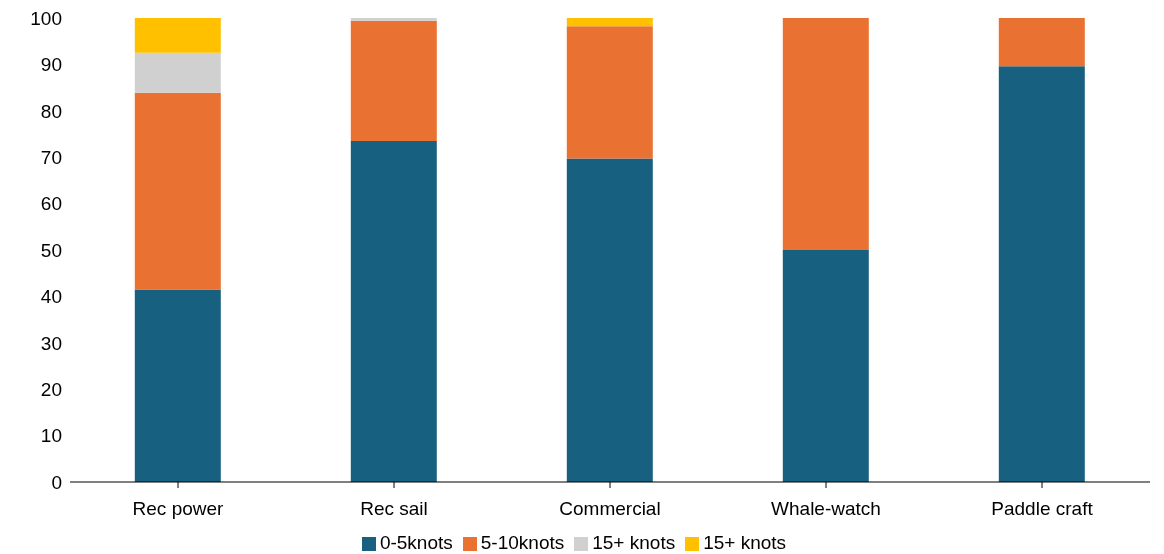 The height and width of the screenshot is (554, 1164). I want to click on x-tick-label: Whale-watch, so click(826, 509).